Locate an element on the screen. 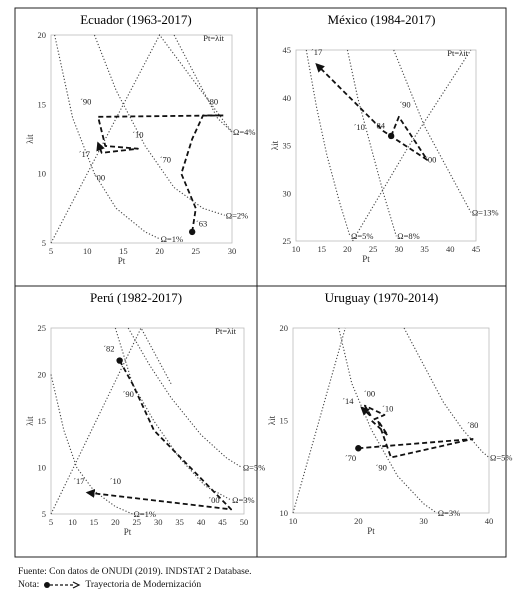  x-tick-label: 5 is located at coordinates (51, 251).